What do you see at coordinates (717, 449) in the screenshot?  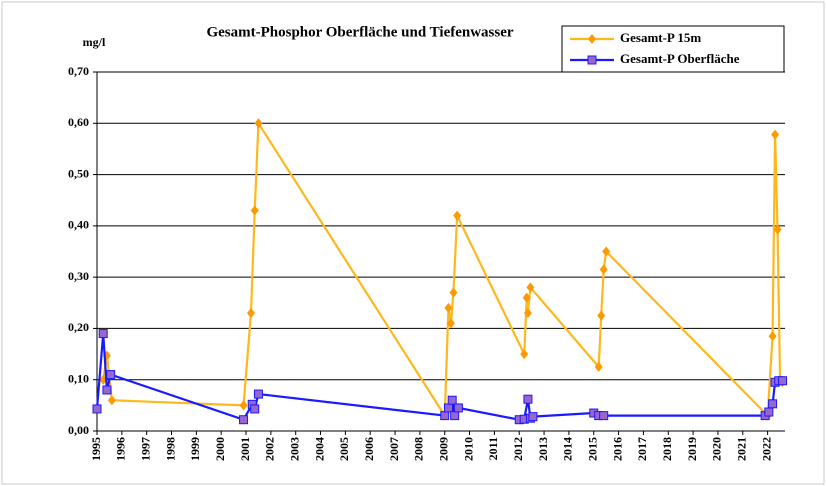 I see `x-tick-label: 2020` at bounding box center [717, 449].